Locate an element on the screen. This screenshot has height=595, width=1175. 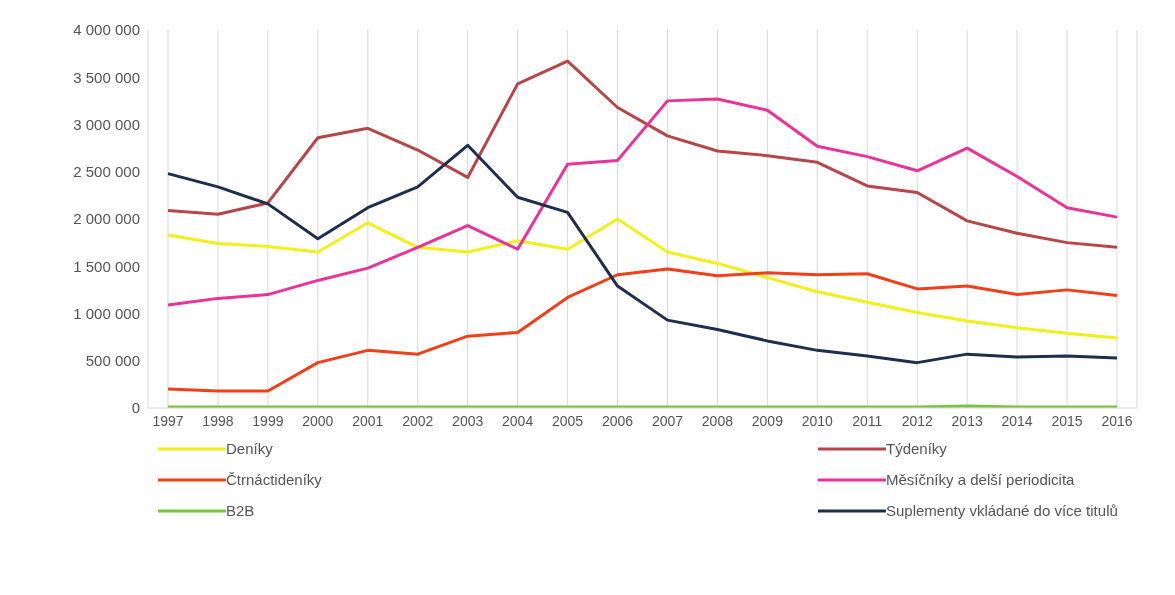
x-tick-label: 2014 is located at coordinates (1017, 420).